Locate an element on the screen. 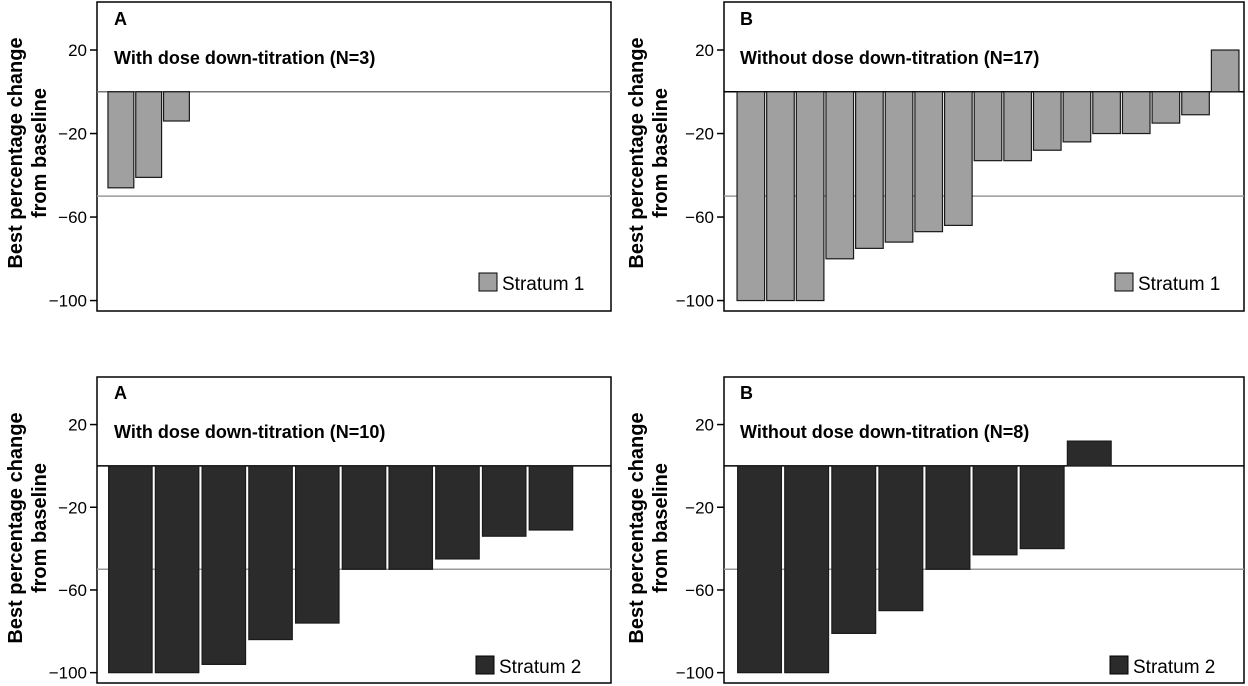 Image resolution: width=1248 pixels, height=686 pixels. panel-title: Without dose down-titration (N=17) is located at coordinates (889, 58).